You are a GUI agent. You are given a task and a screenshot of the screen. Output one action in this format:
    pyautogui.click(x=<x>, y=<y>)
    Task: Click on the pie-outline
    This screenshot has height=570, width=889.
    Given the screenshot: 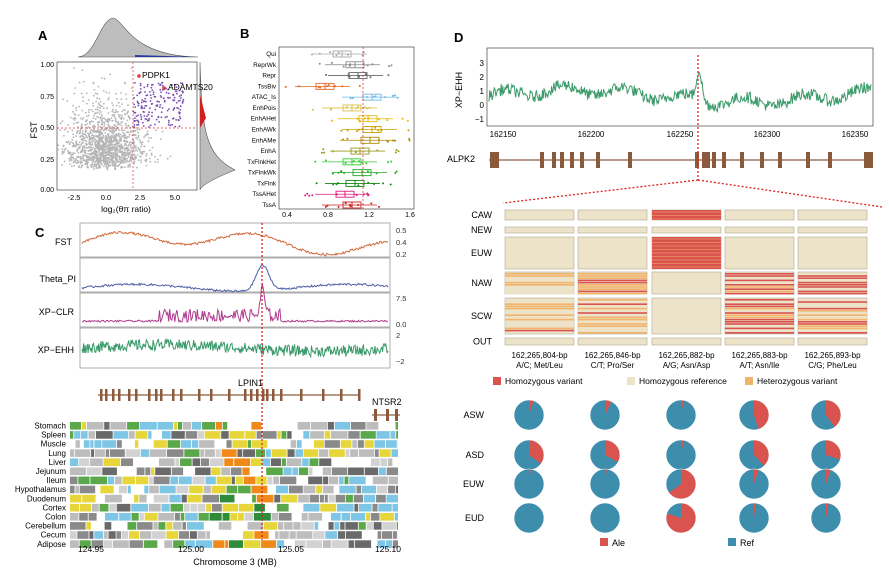 What is the action you would take?
    pyautogui.click(x=605, y=518)
    